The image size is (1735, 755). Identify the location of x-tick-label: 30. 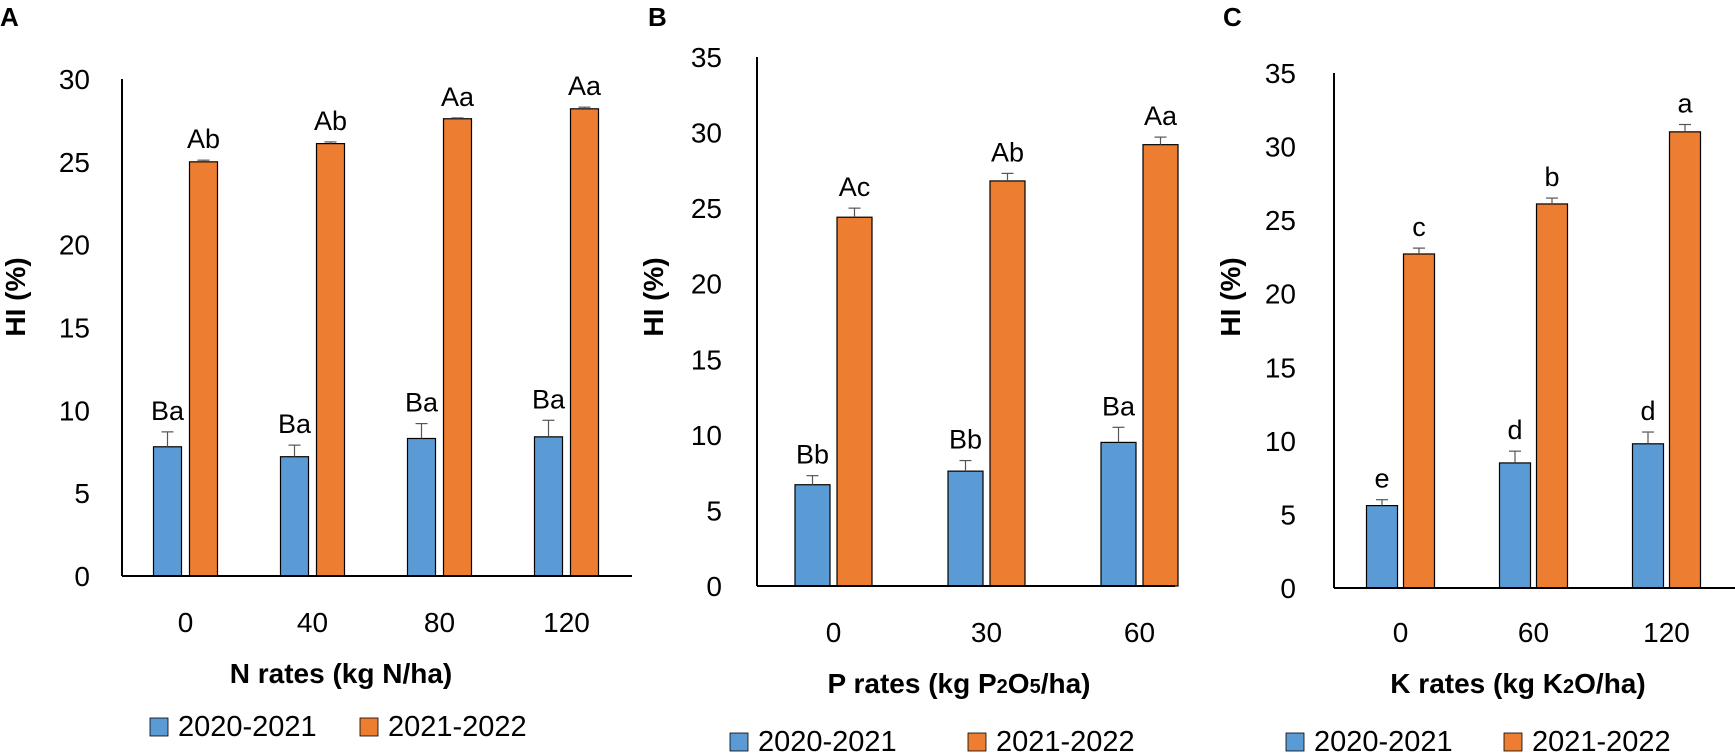
(986, 632).